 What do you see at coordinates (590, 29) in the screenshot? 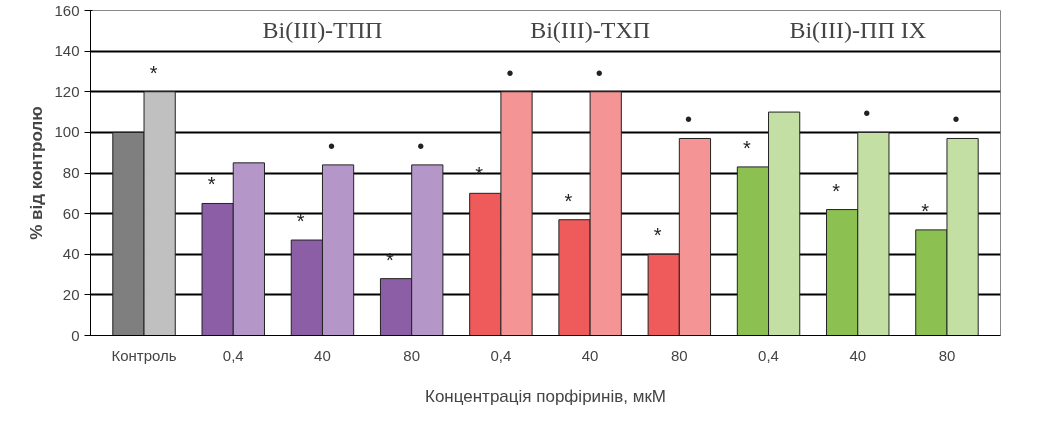
I see `annotation: Bi(III)-ТХП` at bounding box center [590, 29].